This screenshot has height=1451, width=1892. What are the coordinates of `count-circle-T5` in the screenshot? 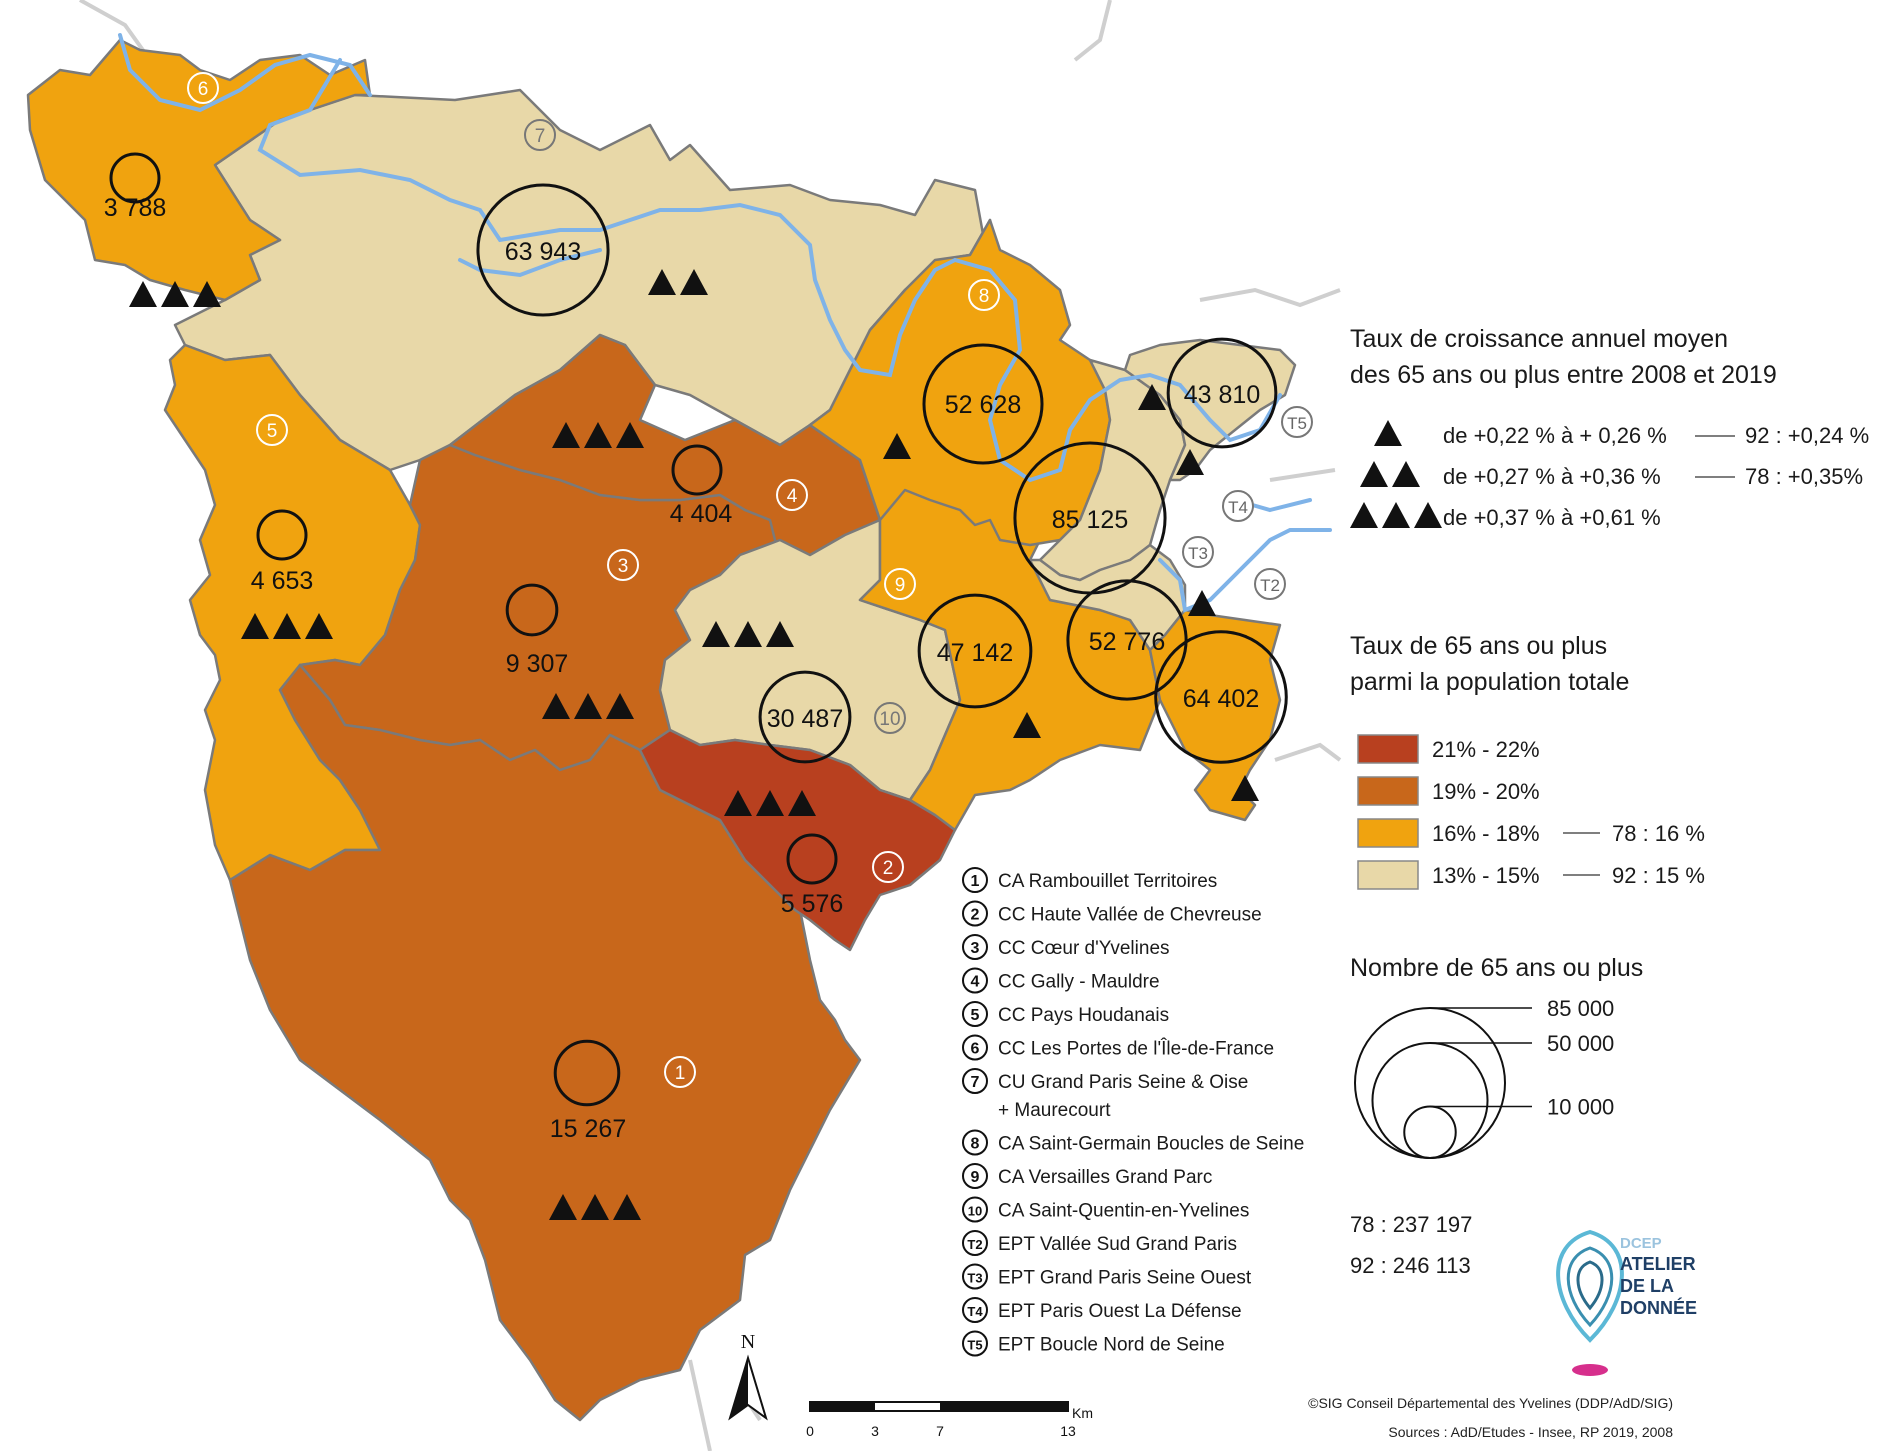 It's located at (1222, 393).